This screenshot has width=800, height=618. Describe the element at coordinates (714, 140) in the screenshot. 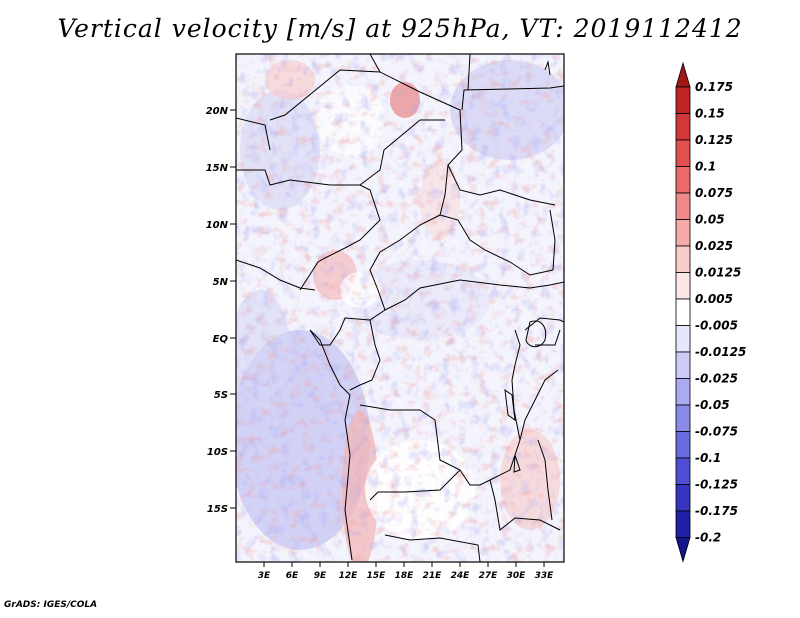

I see `colorbar-label: 0.125` at that location.